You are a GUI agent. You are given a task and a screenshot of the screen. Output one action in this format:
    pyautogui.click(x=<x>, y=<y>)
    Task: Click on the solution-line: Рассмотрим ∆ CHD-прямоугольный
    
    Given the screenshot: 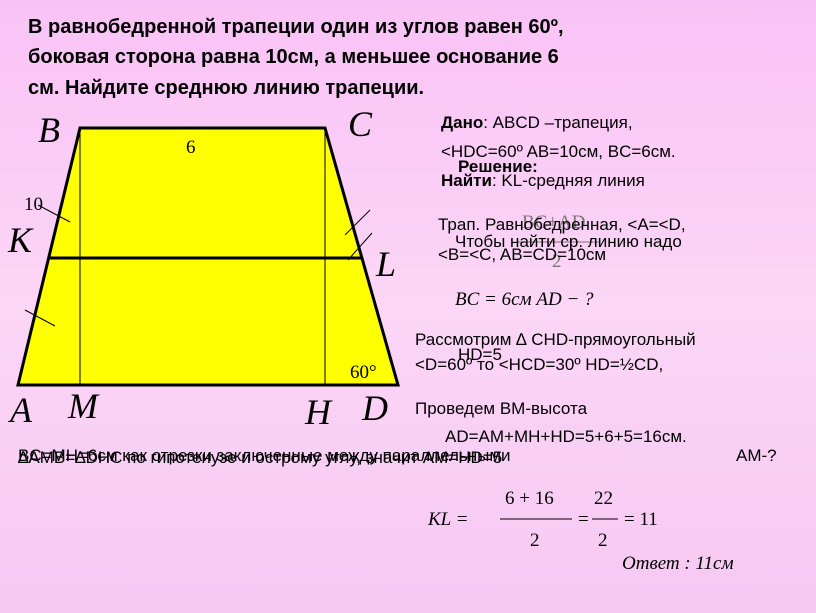 What is the action you would take?
    pyautogui.click(x=555, y=339)
    